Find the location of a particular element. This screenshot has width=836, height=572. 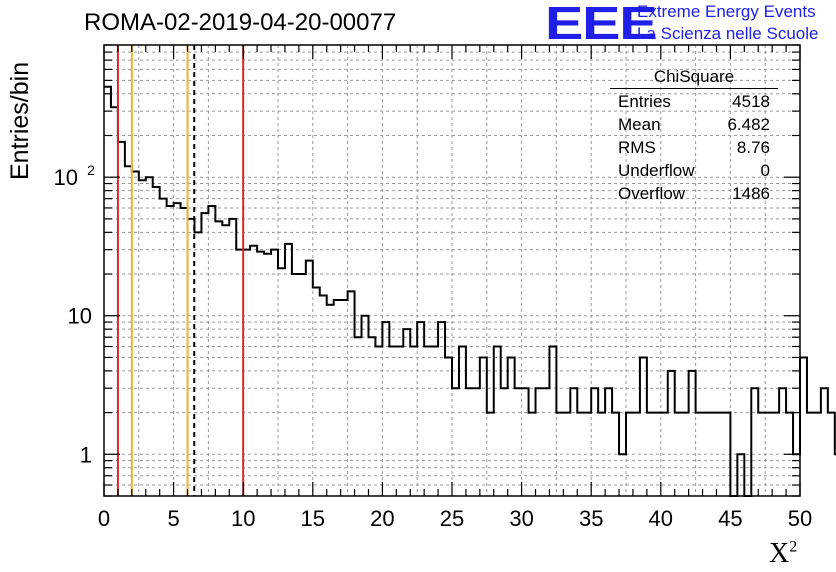

logo-line-1: Extreme Energy Events is located at coordinates (726, 11).